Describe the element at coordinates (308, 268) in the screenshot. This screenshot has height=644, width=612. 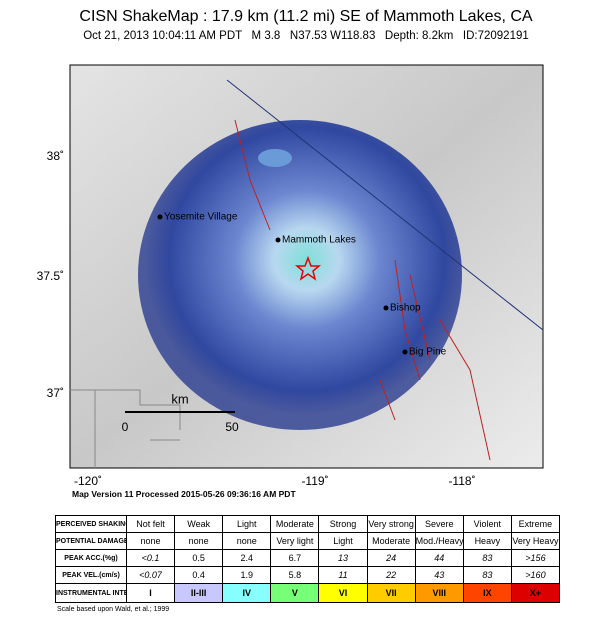
I see `epicenter` at that location.